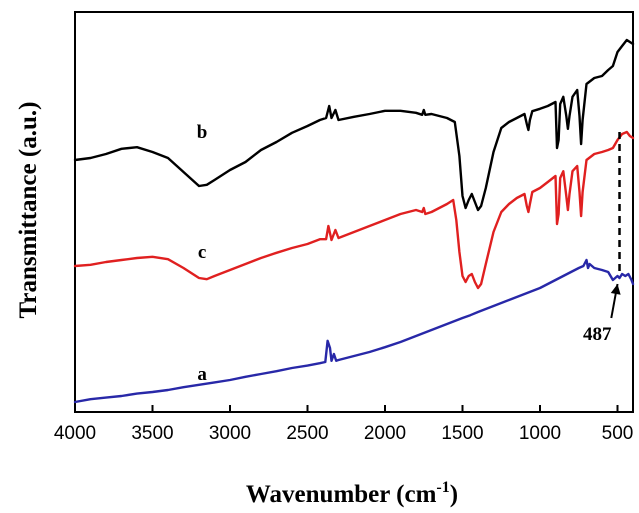 This screenshot has height=513, width=639. Describe the element at coordinates (454, 494) in the screenshot. I see `x-axis-title-tail: )` at that location.